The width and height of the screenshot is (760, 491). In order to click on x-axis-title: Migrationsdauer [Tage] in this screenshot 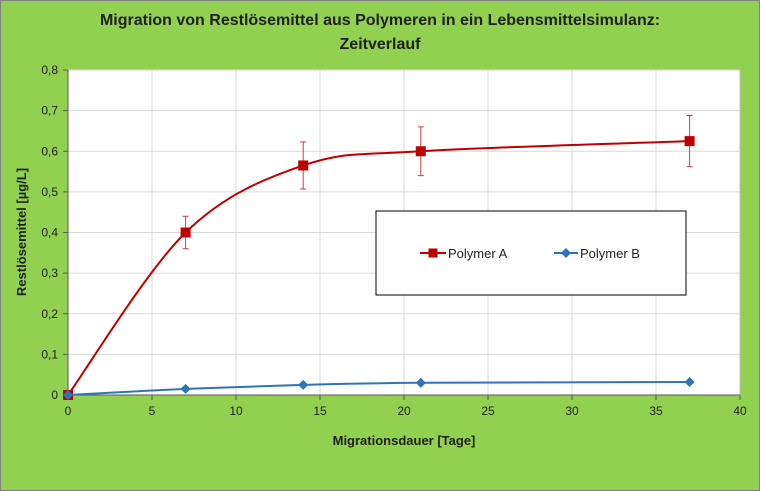, I will do `click(404, 440)`.